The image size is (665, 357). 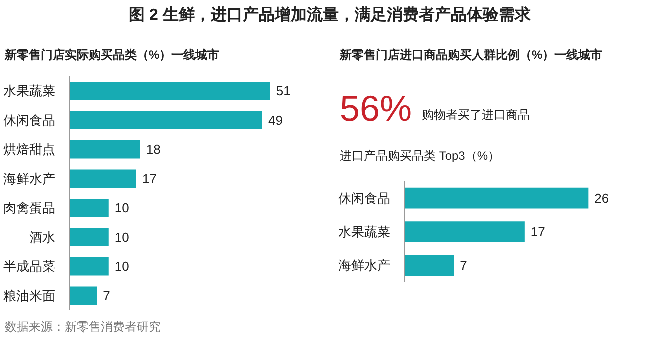 I want to click on chart-subtitle: 进口产品购买品类 Top3（%）, so click(x=420, y=157).